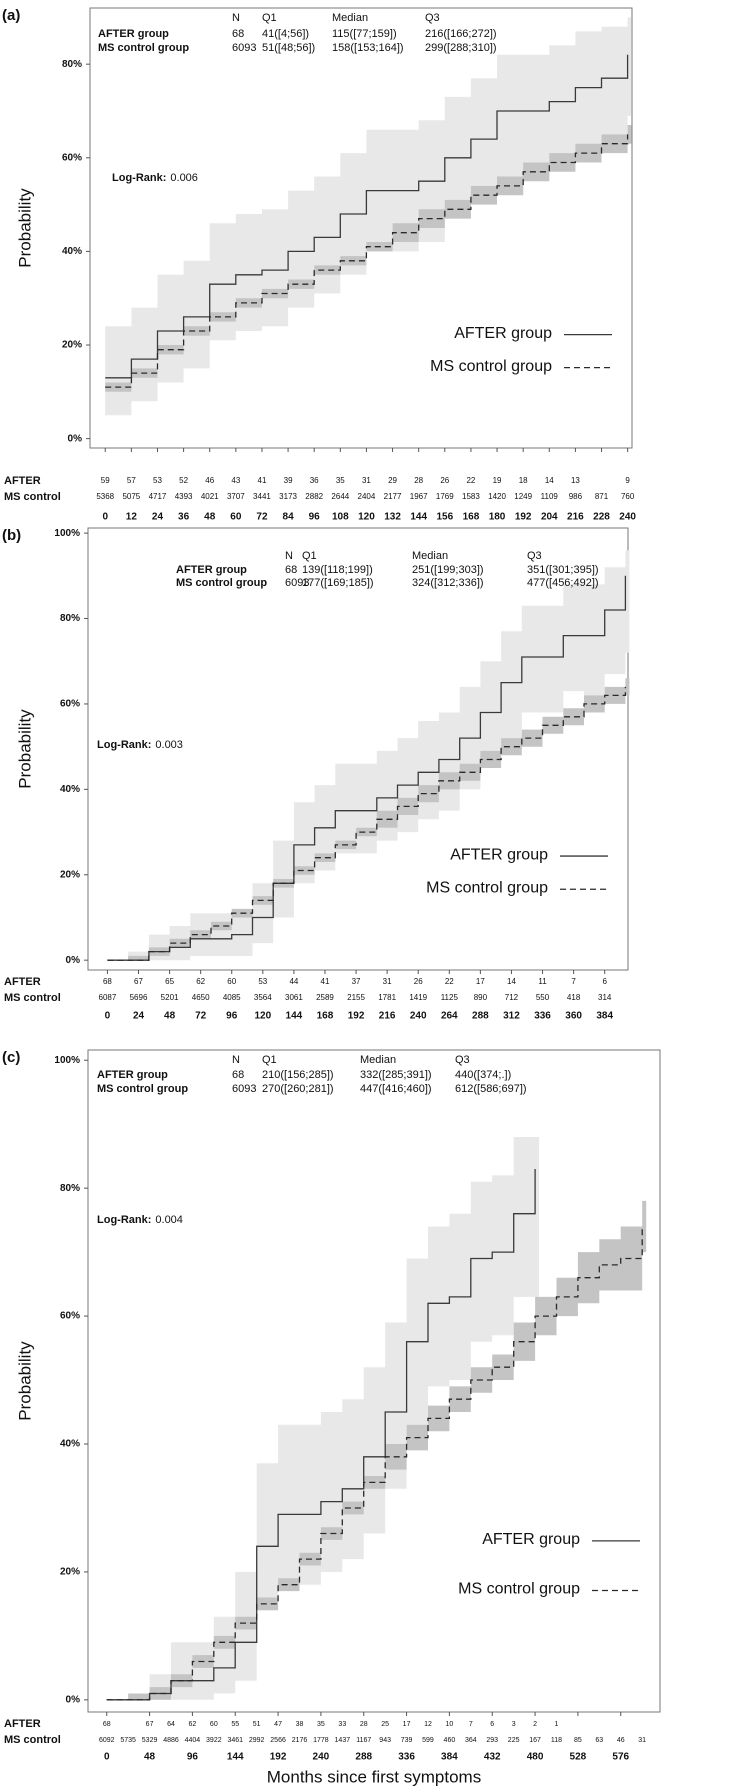 Image resolution: width=740 pixels, height=1788 pixels. Describe the element at coordinates (278, 1740) in the screenshot. I see `risk-count: 2566` at that location.